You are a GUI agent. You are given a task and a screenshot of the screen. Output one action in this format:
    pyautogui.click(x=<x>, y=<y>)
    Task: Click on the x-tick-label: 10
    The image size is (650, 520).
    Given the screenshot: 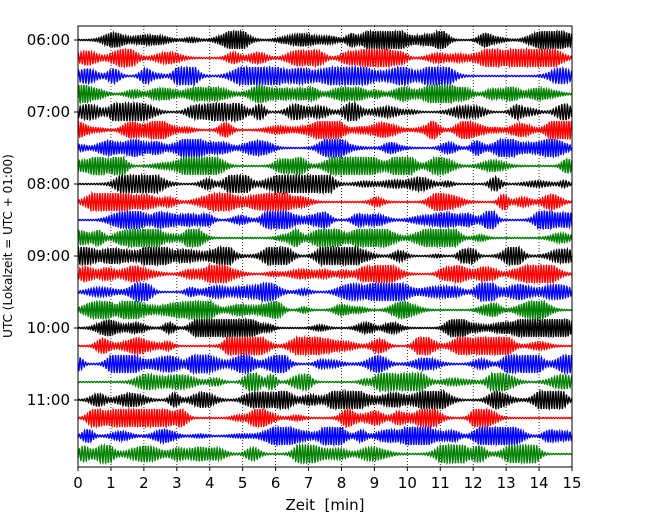 What is the action you would take?
    pyautogui.click(x=407, y=483)
    